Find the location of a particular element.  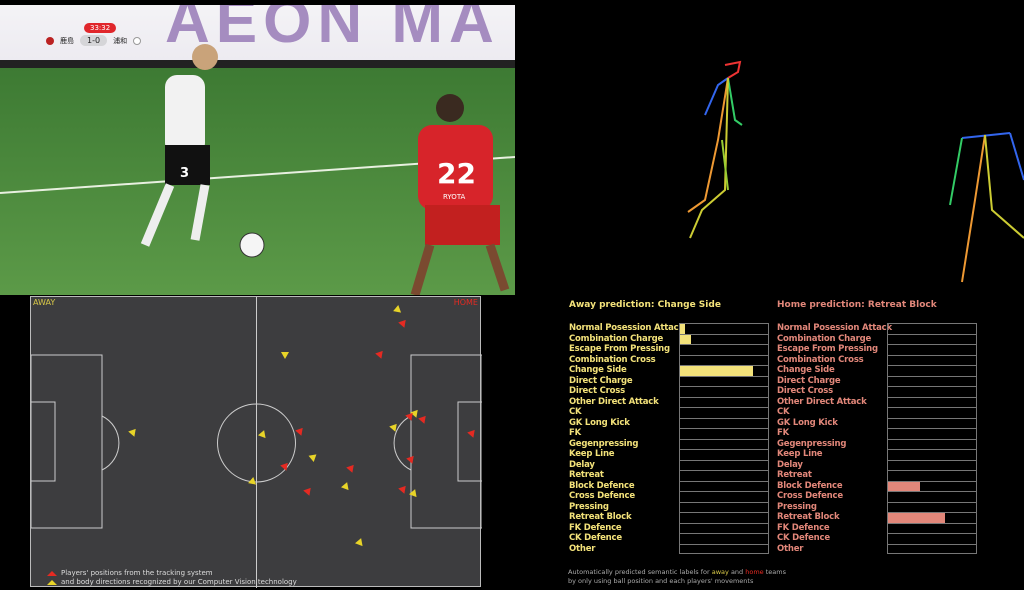

home-prediction-title: Home prediction: Retreat Block is located at coordinates (857, 305).